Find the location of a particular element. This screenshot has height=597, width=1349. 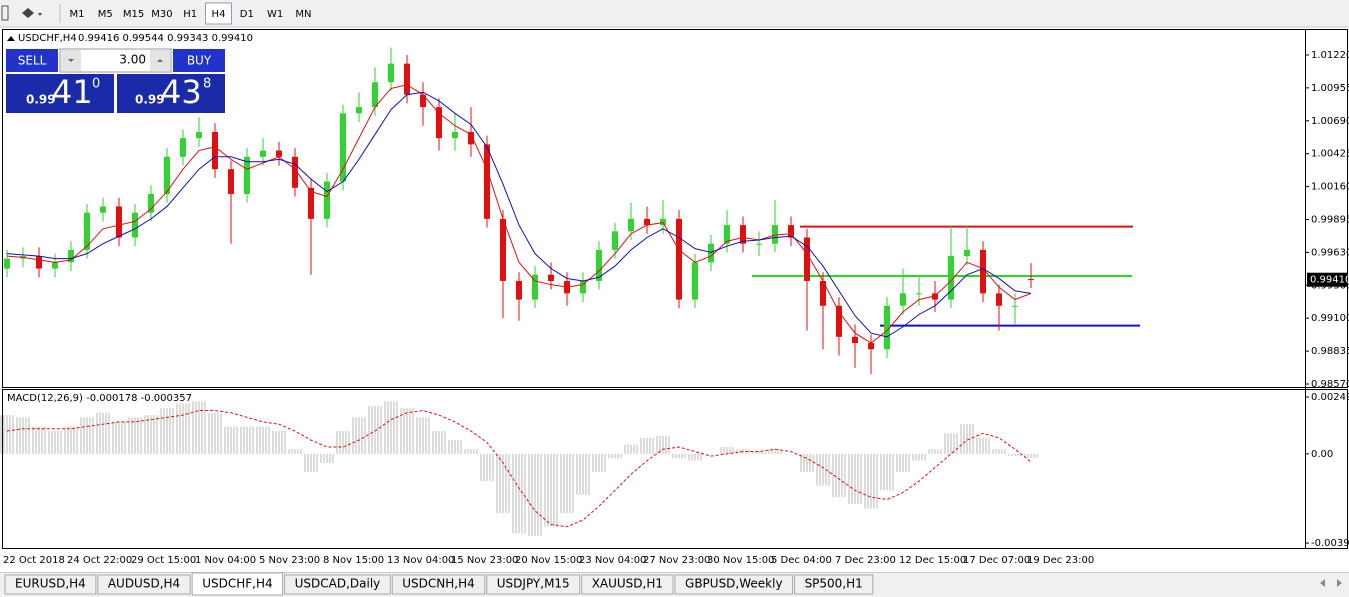

tab-label: USDCAD,Daily is located at coordinates (338, 584).